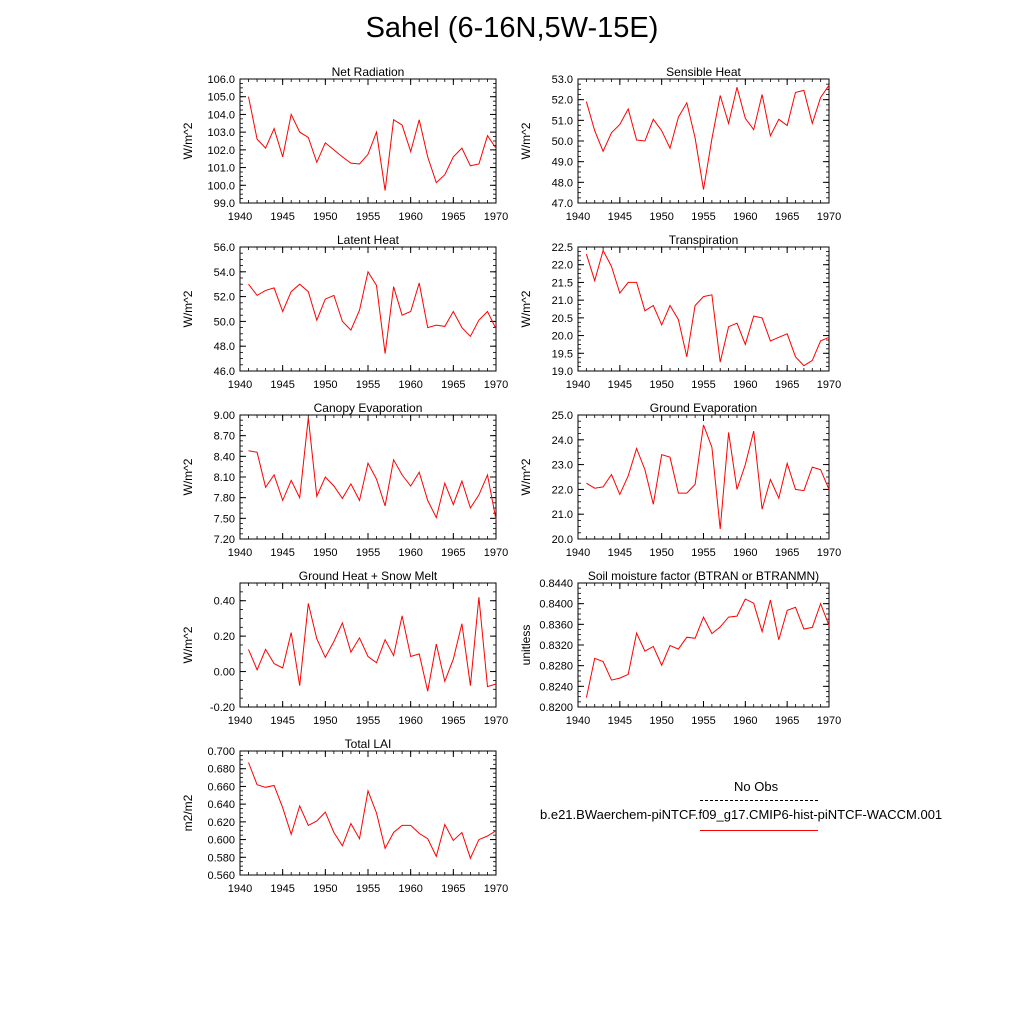 The image size is (1024, 1024). What do you see at coordinates (562, 319) in the screenshot?
I see `y-tick-label: 20.5` at bounding box center [562, 319].